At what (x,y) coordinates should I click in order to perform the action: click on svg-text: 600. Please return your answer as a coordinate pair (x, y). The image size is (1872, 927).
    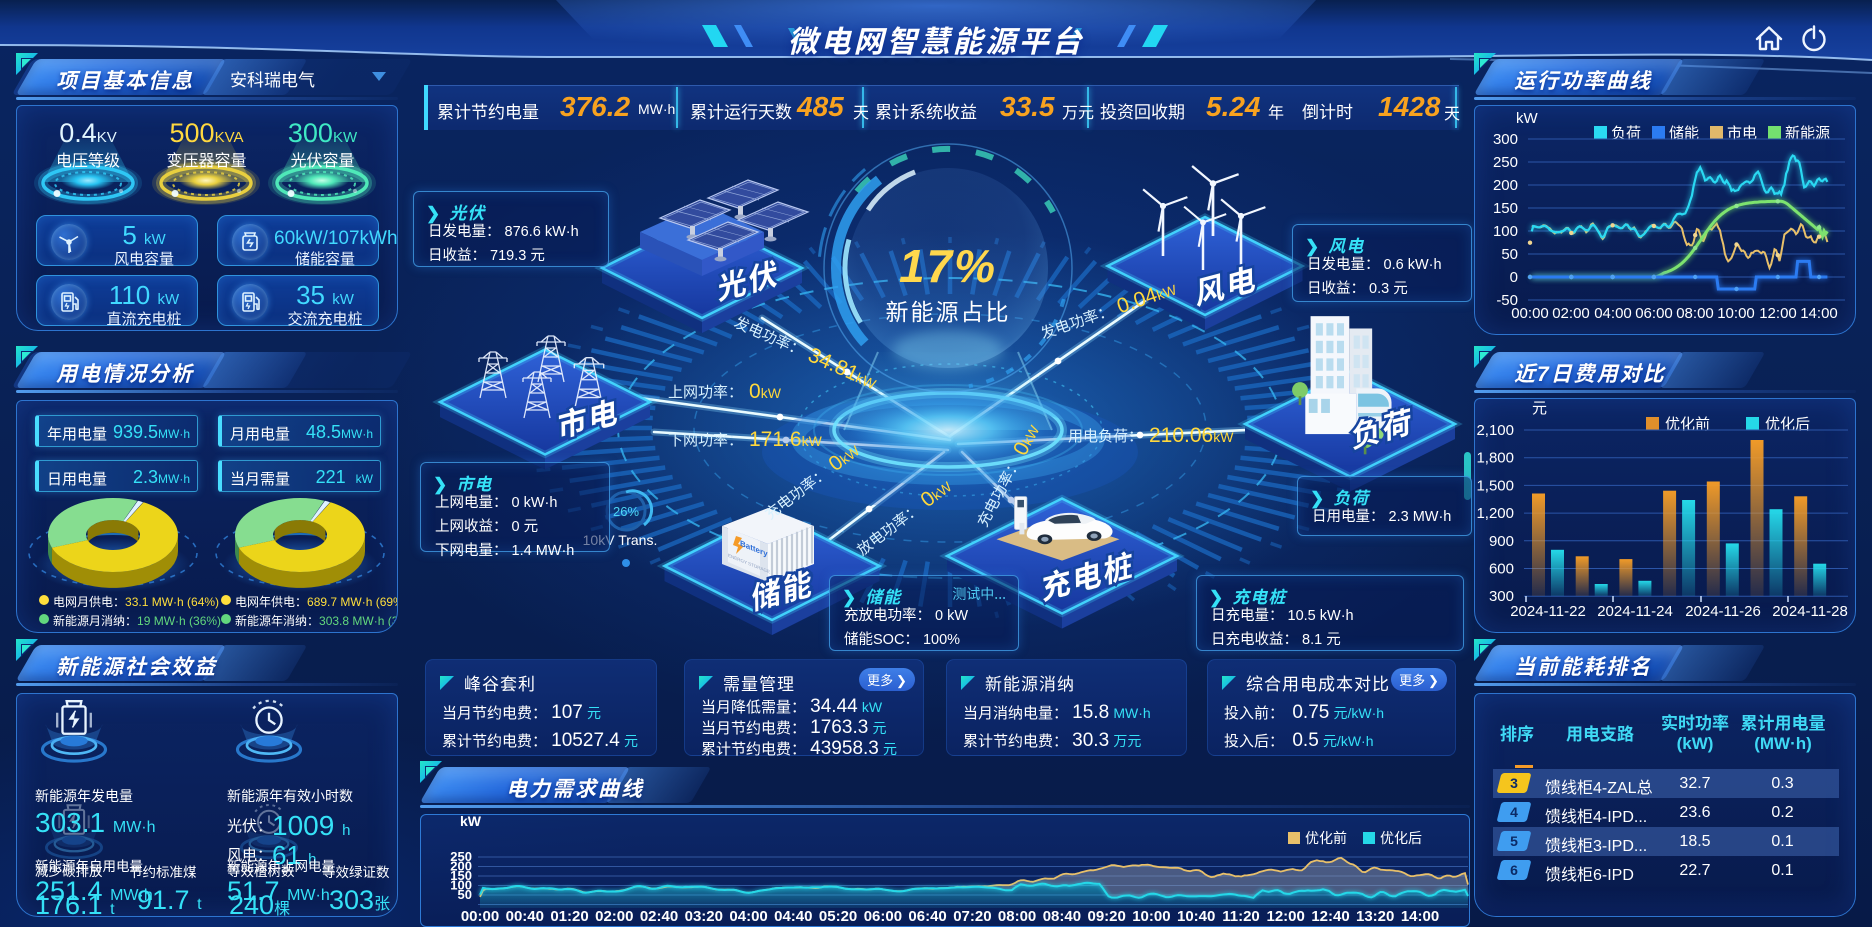
    Looking at the image, I should click on (1501, 569).